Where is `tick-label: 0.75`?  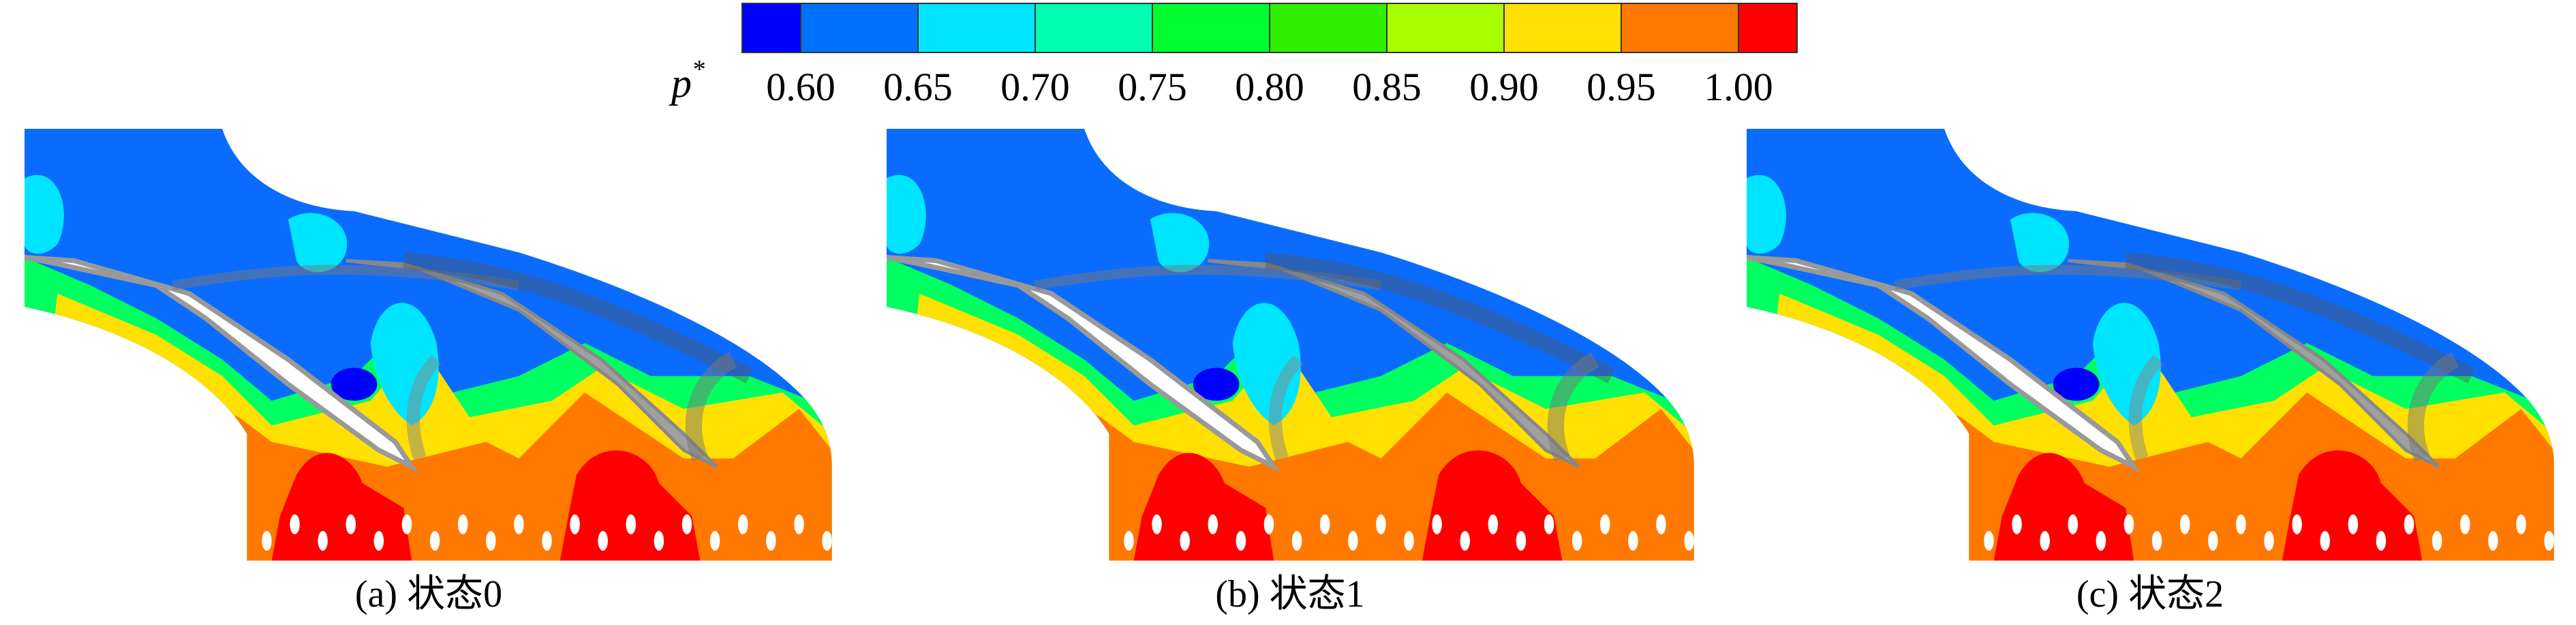
tick-label: 0.75 is located at coordinates (1152, 87).